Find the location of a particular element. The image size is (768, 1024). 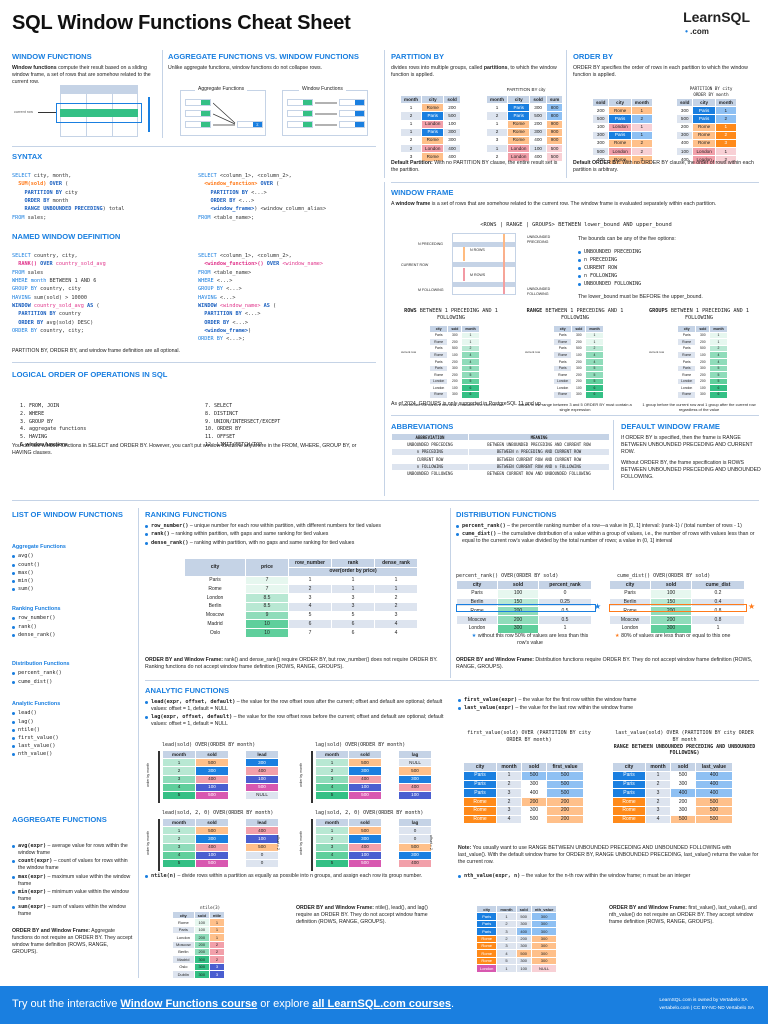

frame-keyword: ROWS is located at coordinates (410, 311).